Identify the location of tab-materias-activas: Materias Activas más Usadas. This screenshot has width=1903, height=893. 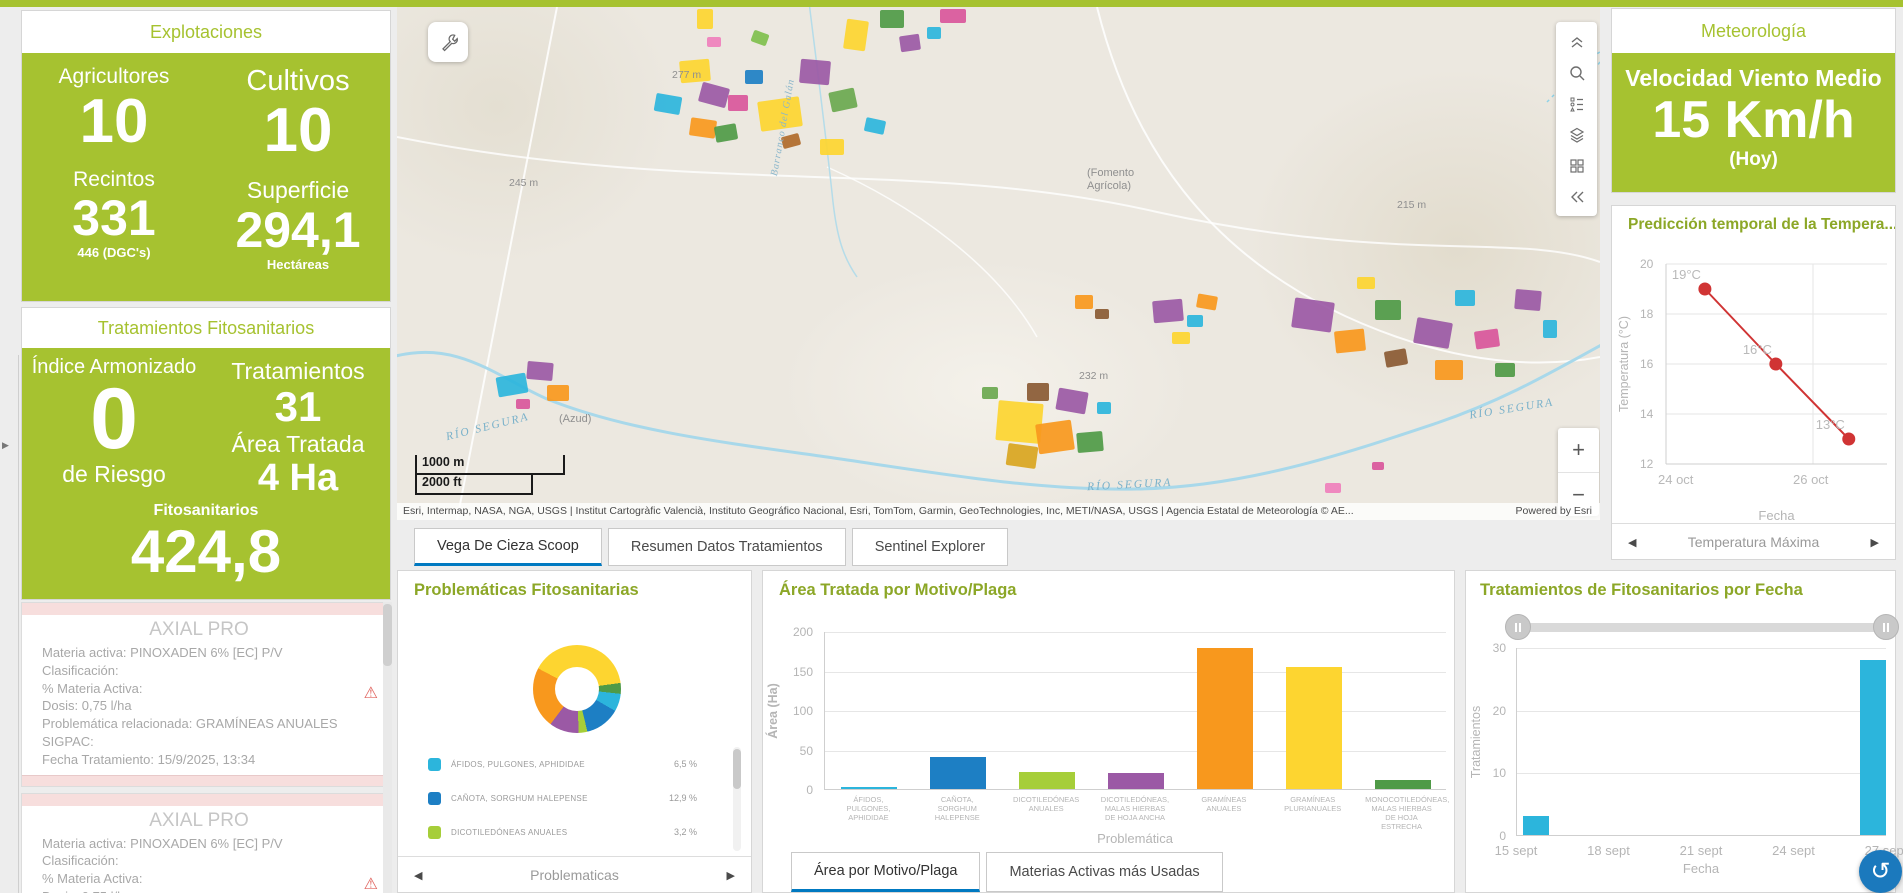
(1104, 872).